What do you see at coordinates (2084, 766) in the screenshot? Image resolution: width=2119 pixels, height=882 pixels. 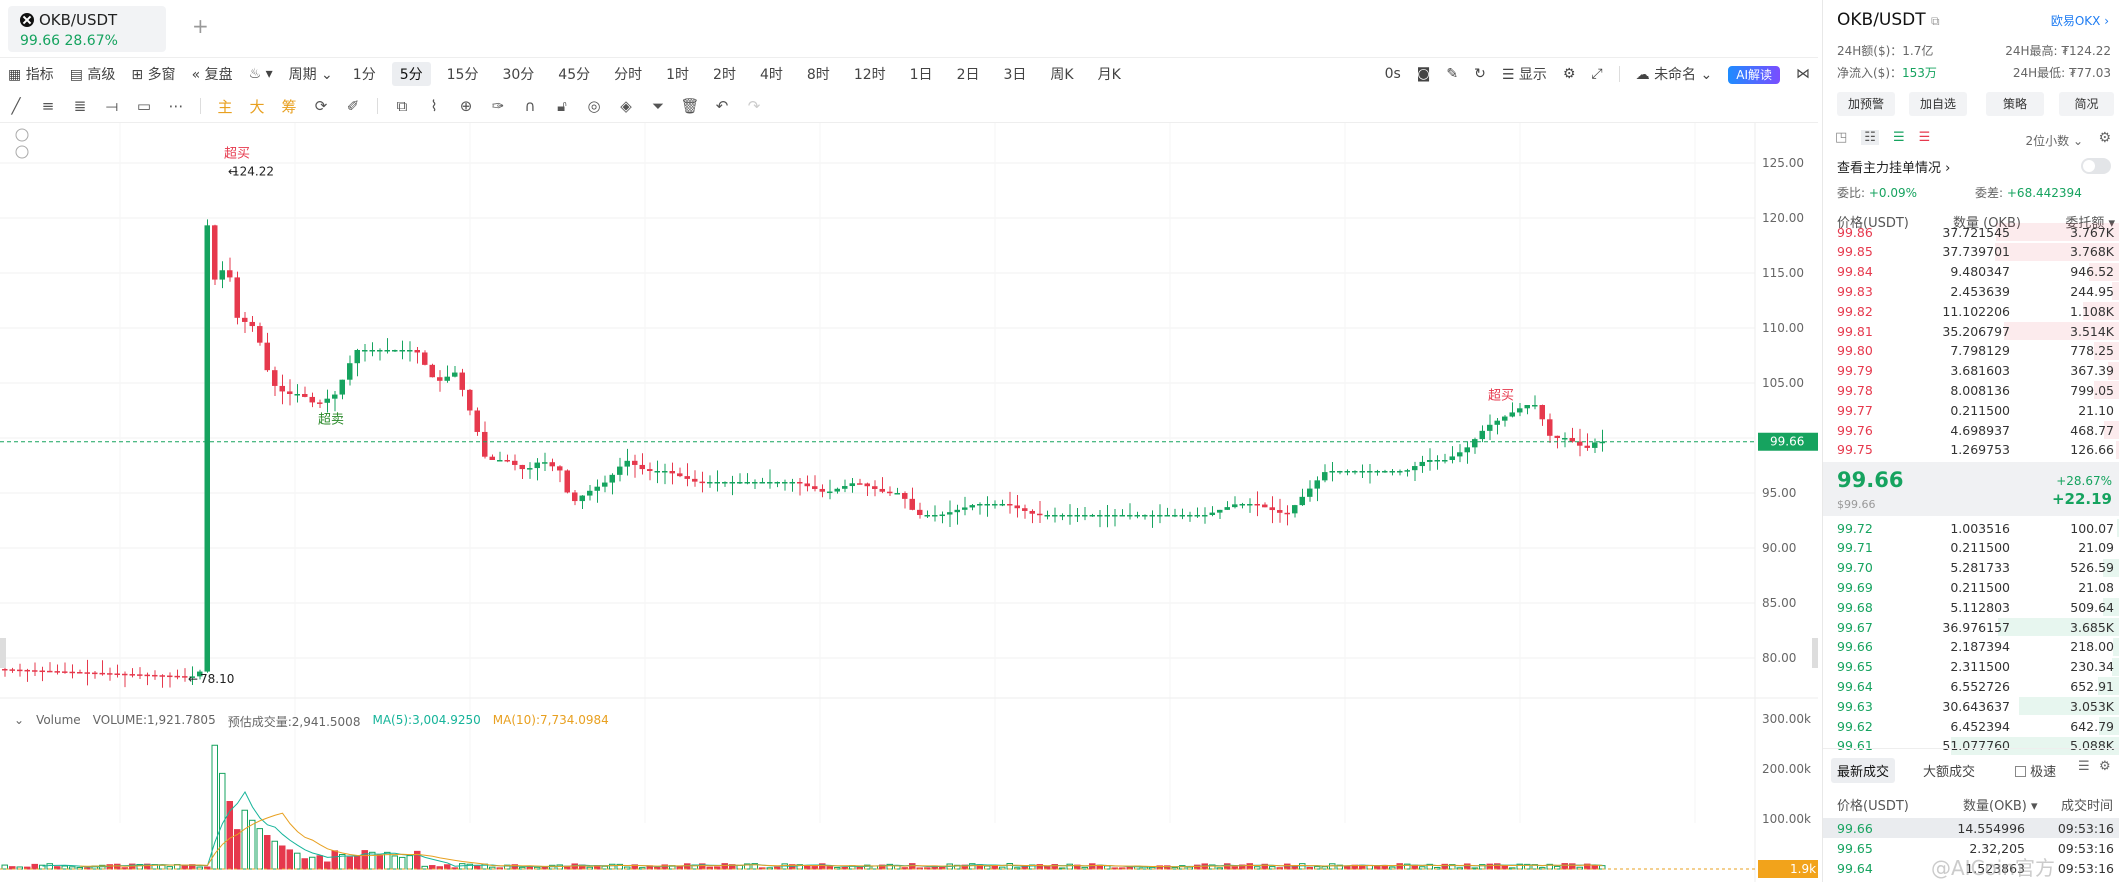 I see `list-icon: ☰` at bounding box center [2084, 766].